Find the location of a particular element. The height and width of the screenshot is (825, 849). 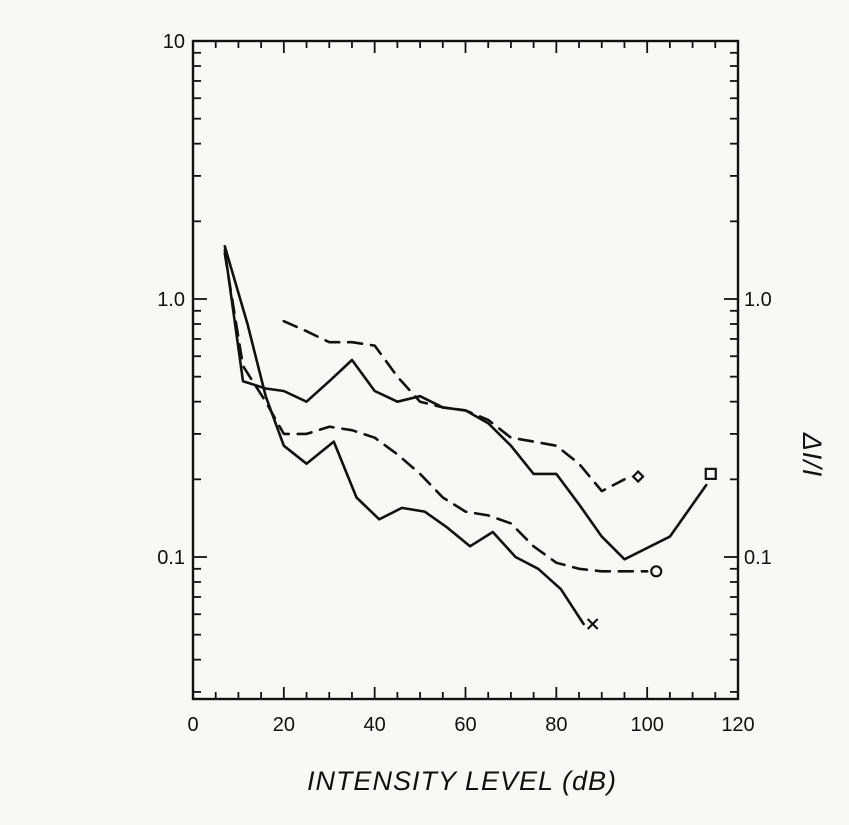

x-tick-label: 20 is located at coordinates (284, 725).